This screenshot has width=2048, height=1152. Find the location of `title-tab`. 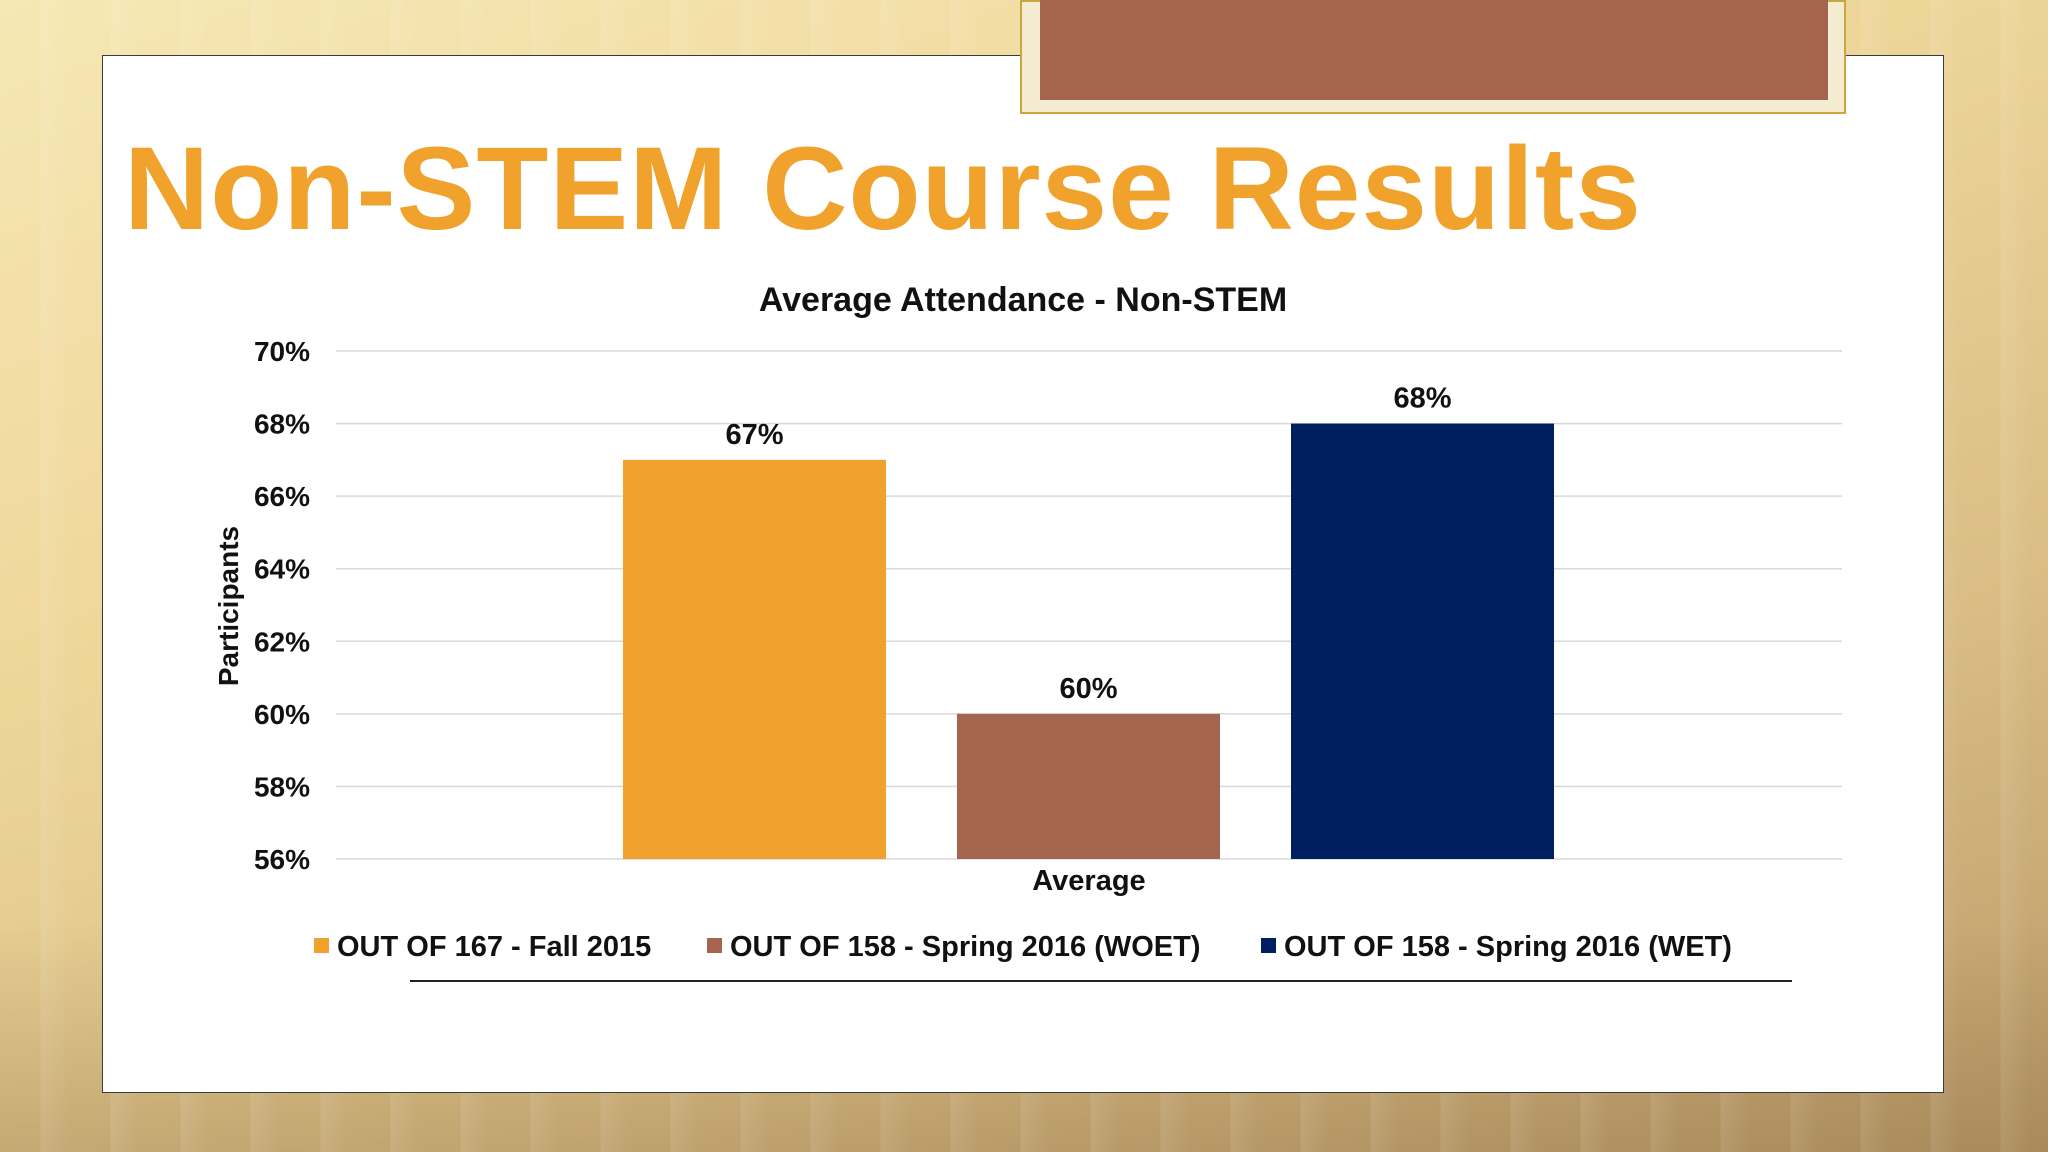

title-tab is located at coordinates (1434, 50).